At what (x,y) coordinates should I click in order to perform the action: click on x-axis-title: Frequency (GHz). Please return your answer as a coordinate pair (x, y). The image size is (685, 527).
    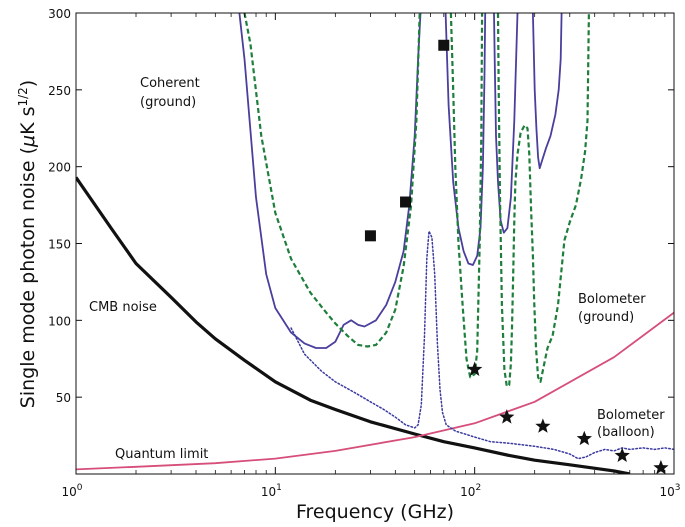
    Looking at the image, I should click on (375, 512).